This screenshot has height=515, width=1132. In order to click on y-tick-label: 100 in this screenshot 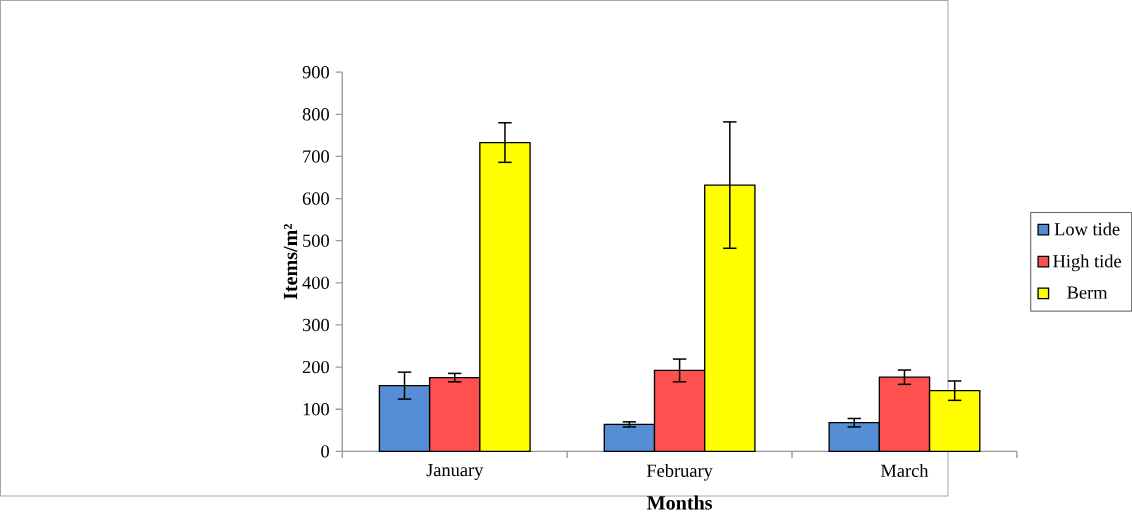, I will do `click(316, 409)`.